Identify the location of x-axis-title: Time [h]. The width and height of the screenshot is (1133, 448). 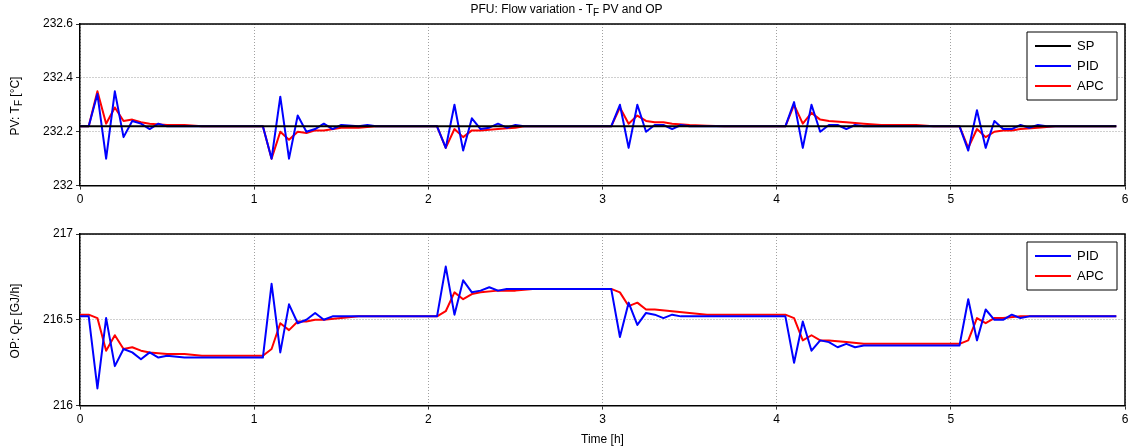
(602, 439).